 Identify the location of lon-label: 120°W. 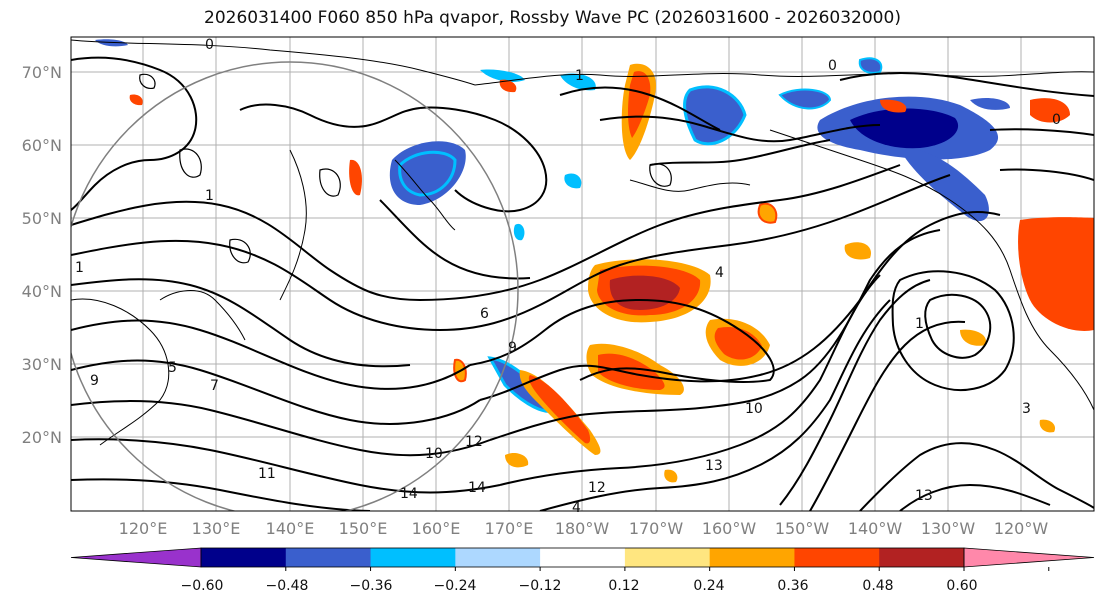
(1021, 528).